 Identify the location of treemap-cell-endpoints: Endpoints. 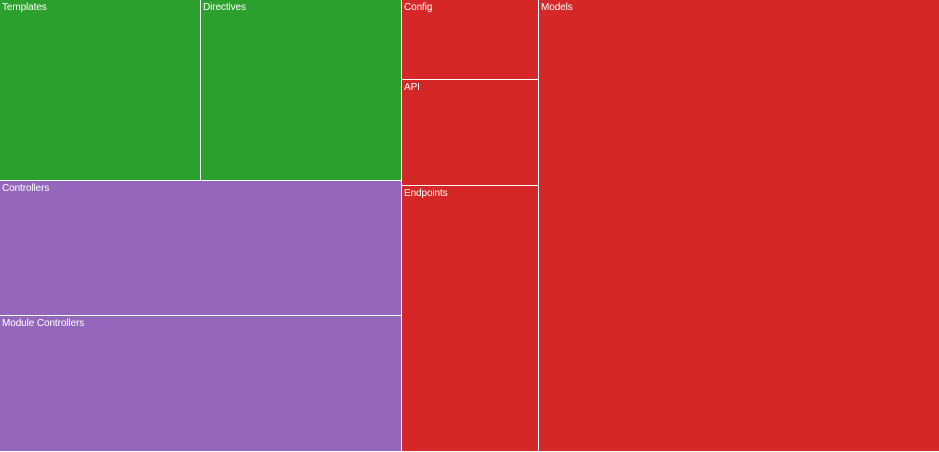
(470, 319).